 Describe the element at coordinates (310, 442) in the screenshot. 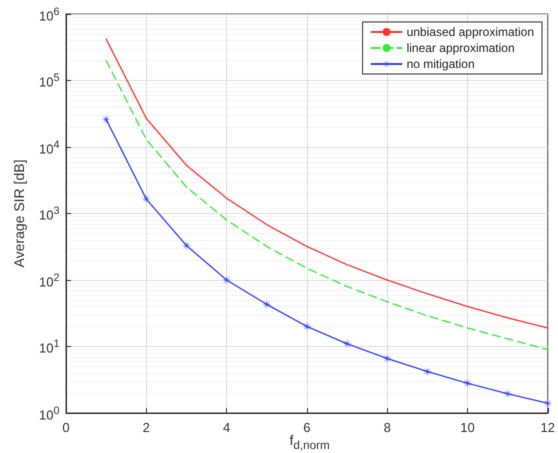

I see `x-axis-title: f$_{d,norm}$` at that location.